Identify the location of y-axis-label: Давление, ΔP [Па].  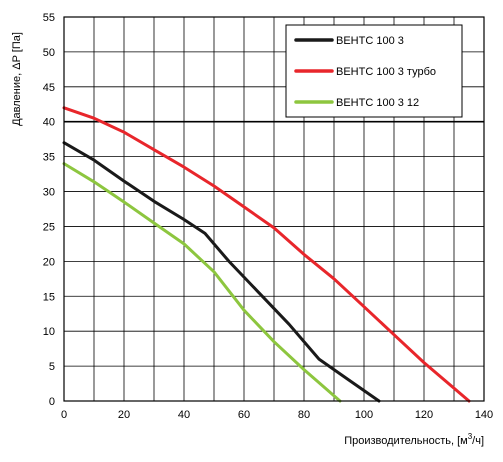
(17, 79).